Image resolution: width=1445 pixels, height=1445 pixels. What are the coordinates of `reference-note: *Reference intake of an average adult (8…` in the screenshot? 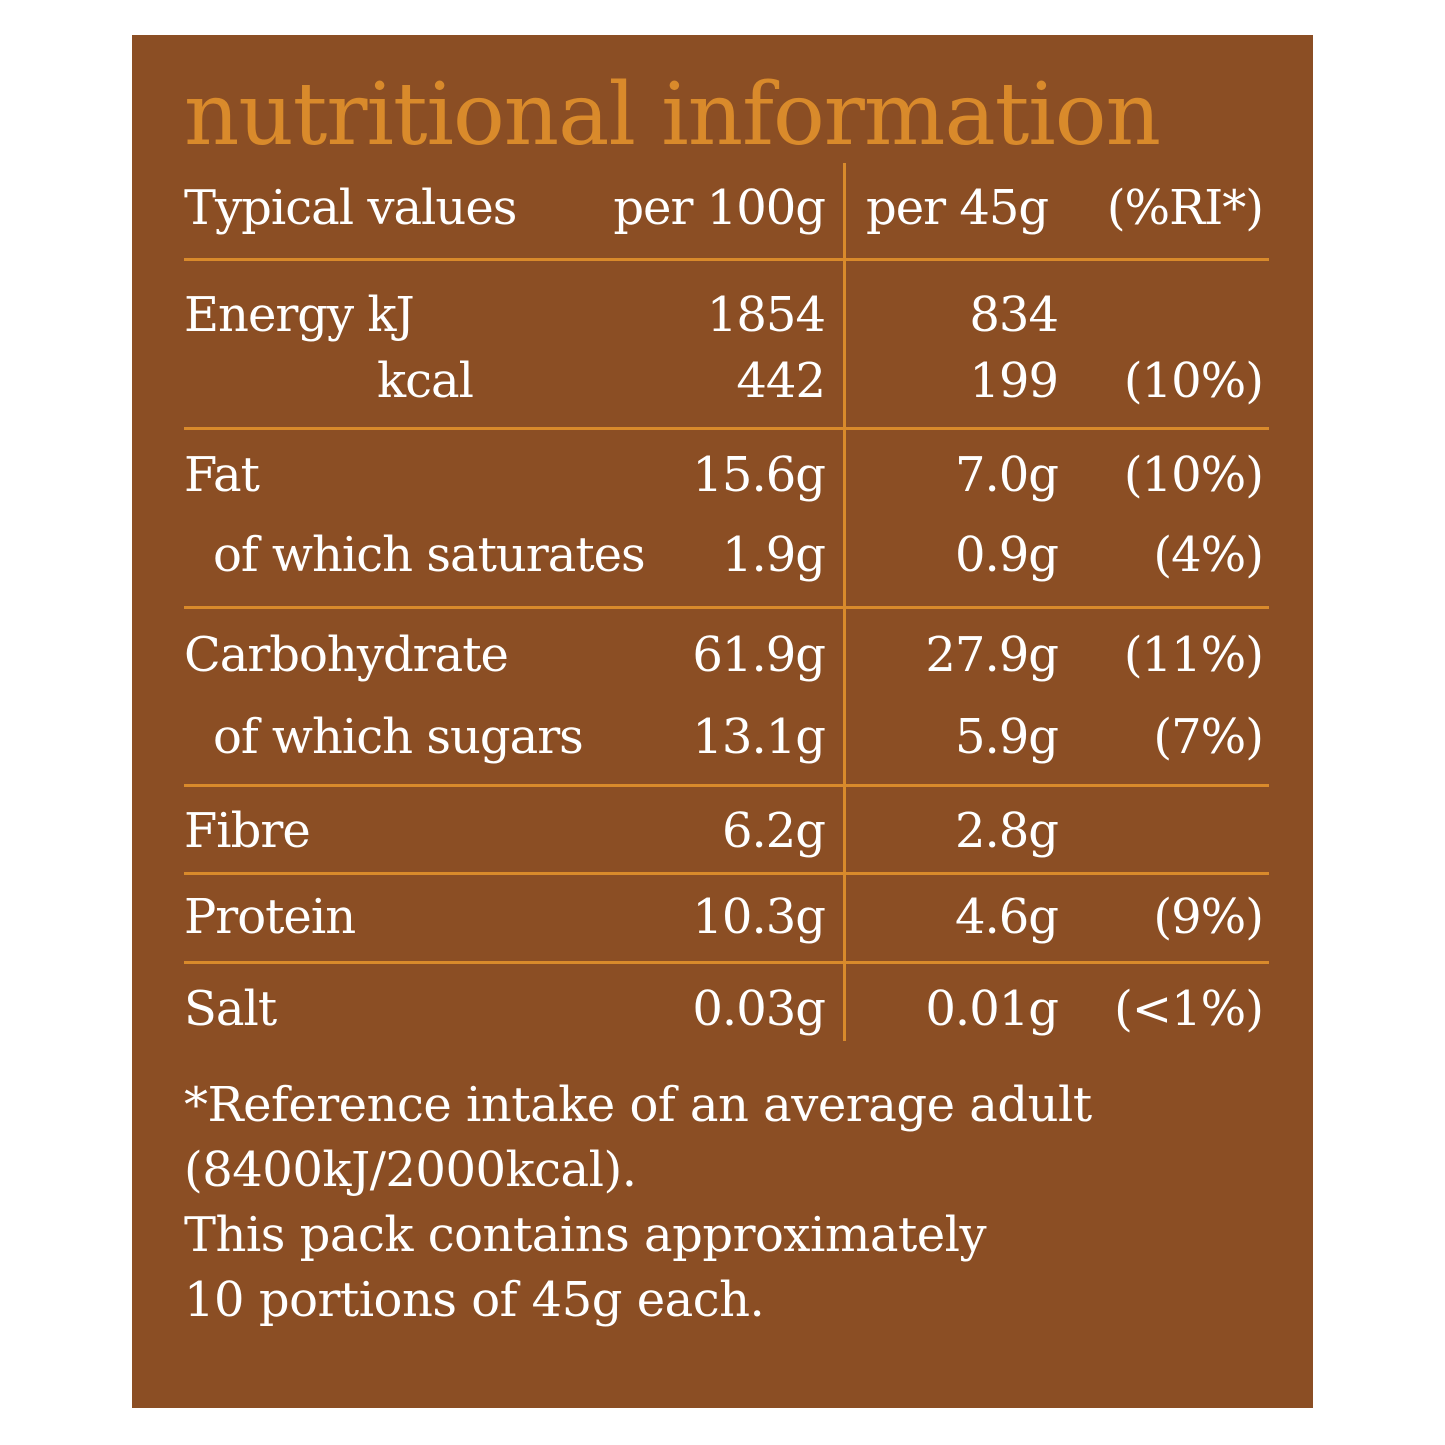 It's located at (638, 1203).